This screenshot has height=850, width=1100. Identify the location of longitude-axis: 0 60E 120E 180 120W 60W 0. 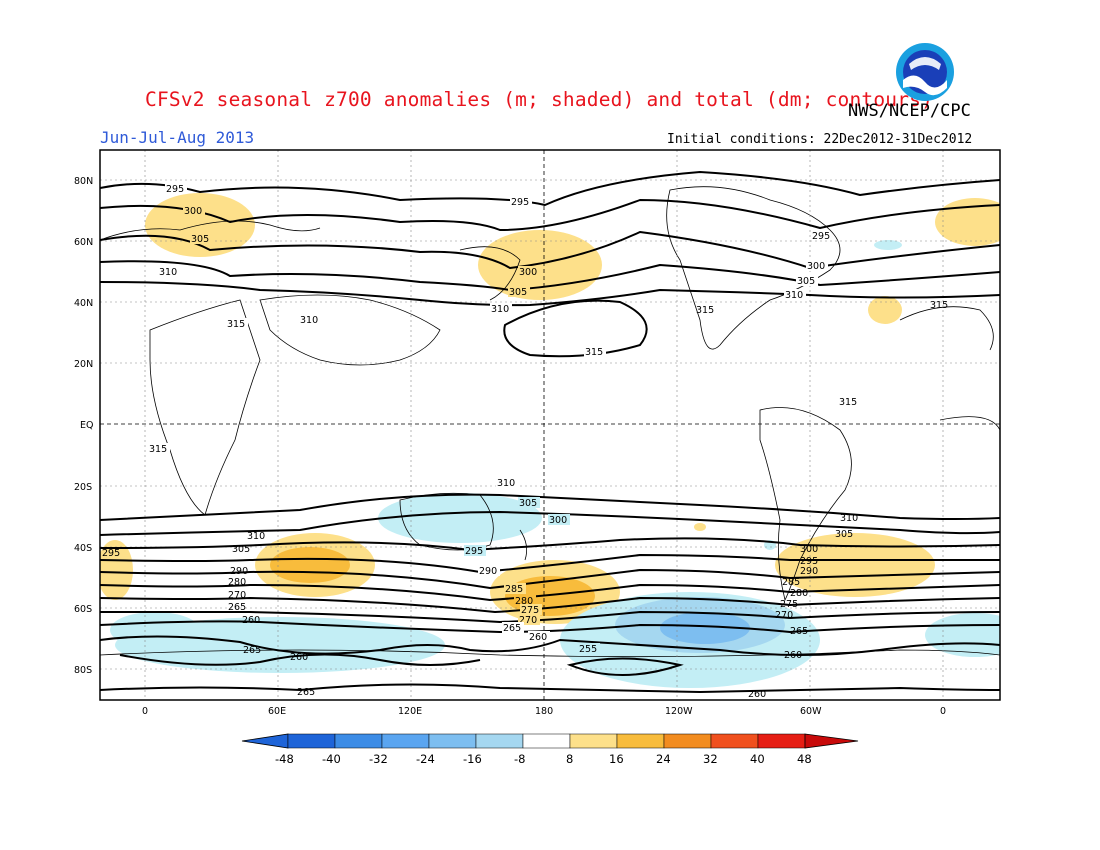
(544, 711).